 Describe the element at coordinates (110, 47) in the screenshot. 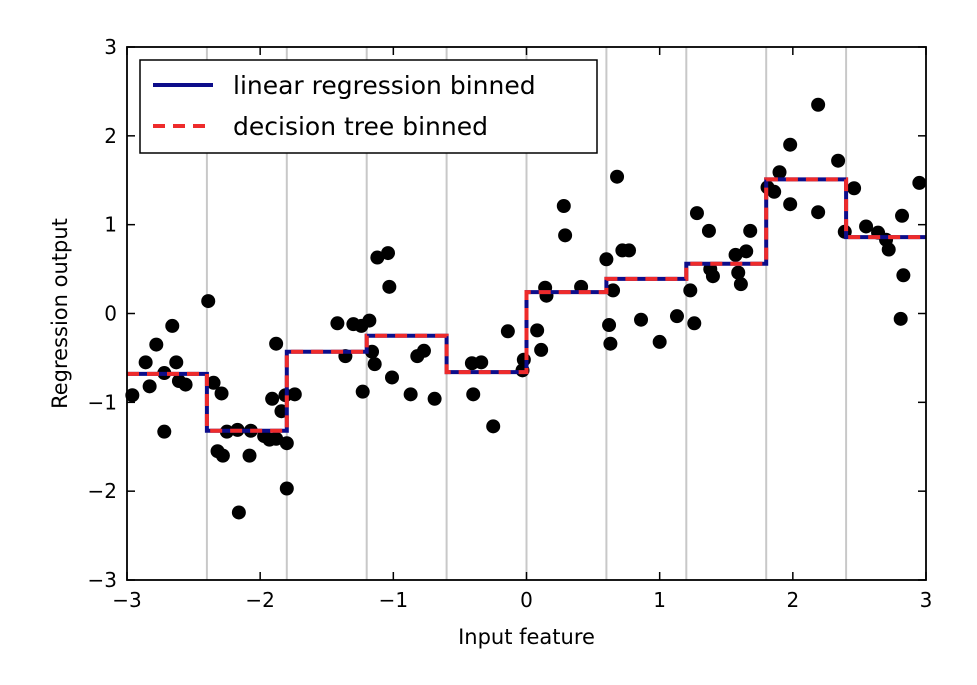

I see `y-tick-label: 3` at that location.